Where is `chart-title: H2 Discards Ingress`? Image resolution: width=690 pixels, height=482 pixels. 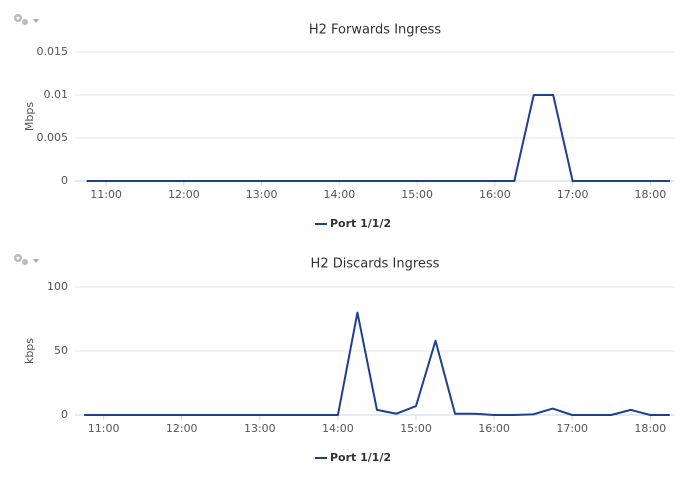 chart-title: H2 Discards Ingress is located at coordinates (375, 264).